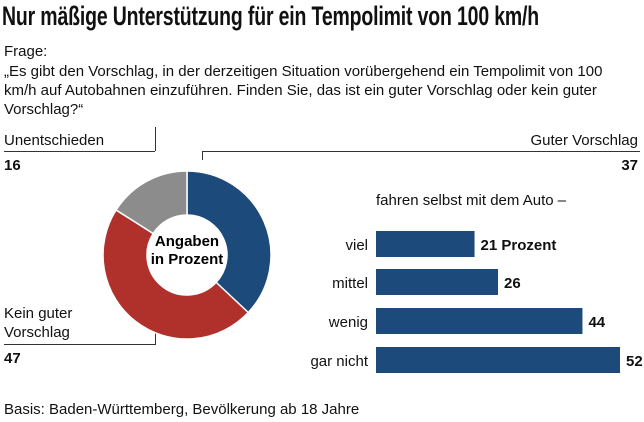 The height and width of the screenshot is (422, 644). Describe the element at coordinates (12, 165) in the screenshot. I see `donut-value-unentschieden: 16` at that location.